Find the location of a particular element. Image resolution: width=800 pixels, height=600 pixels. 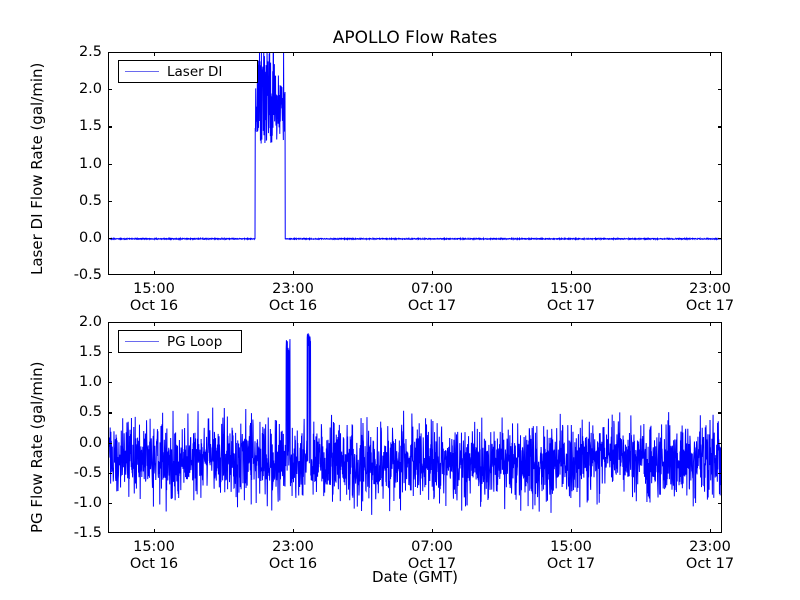

legend-pg-loop: PG Loop is located at coordinates (180, 341).